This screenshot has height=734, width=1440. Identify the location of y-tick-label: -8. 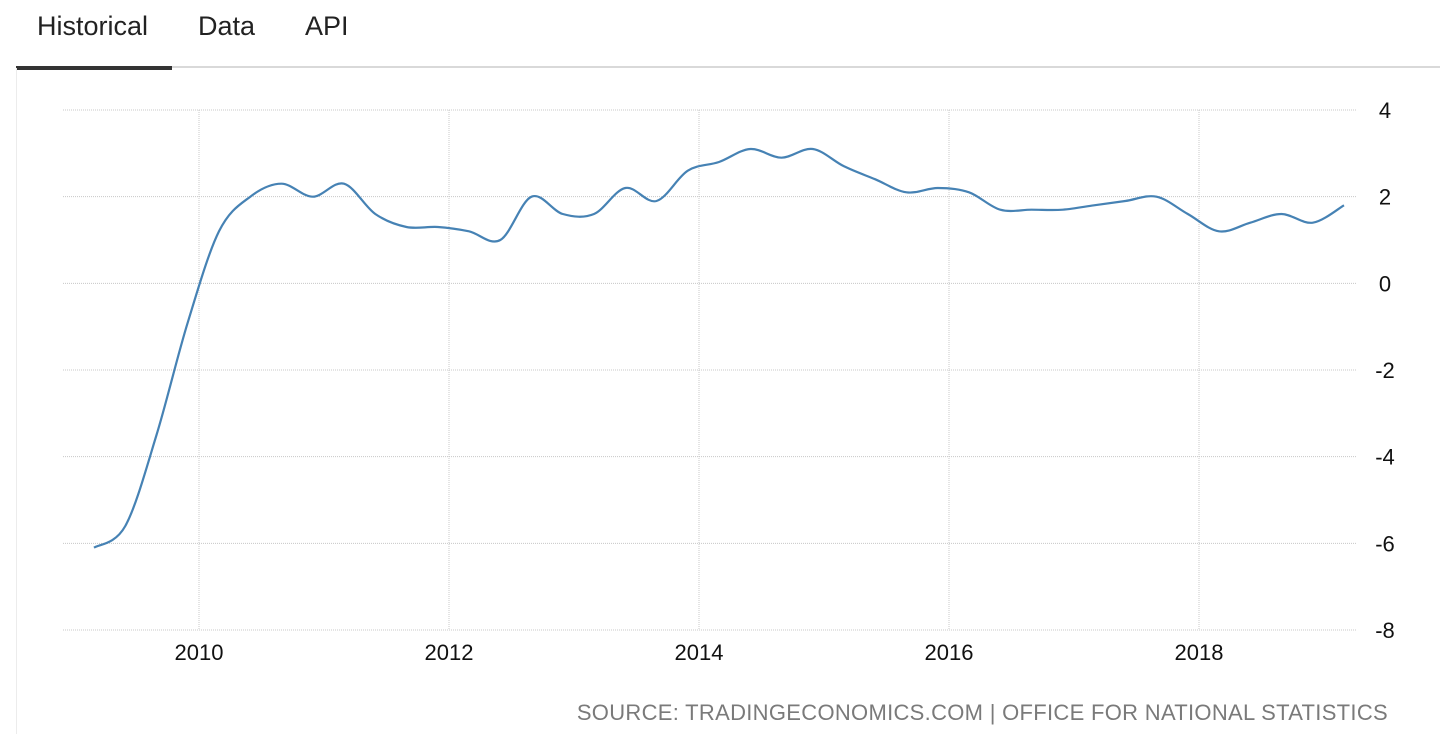
(1385, 630).